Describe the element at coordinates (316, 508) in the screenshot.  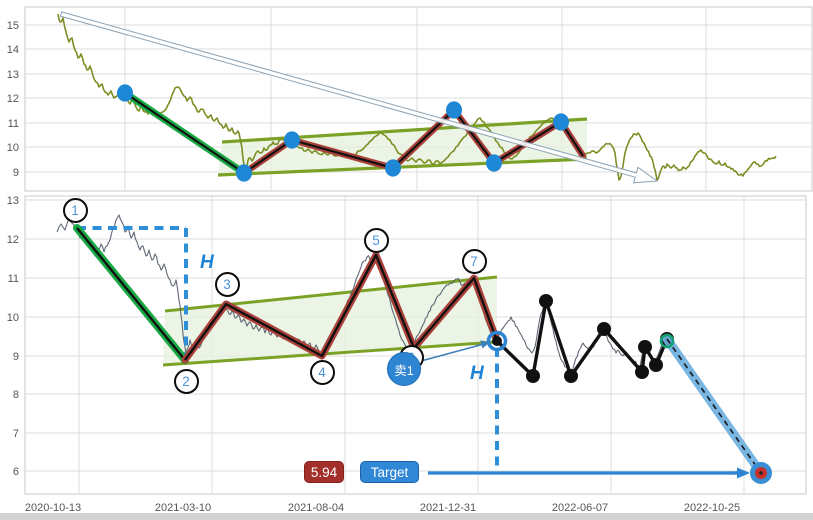
I see `x-tick-label: 2021-08-04` at that location.